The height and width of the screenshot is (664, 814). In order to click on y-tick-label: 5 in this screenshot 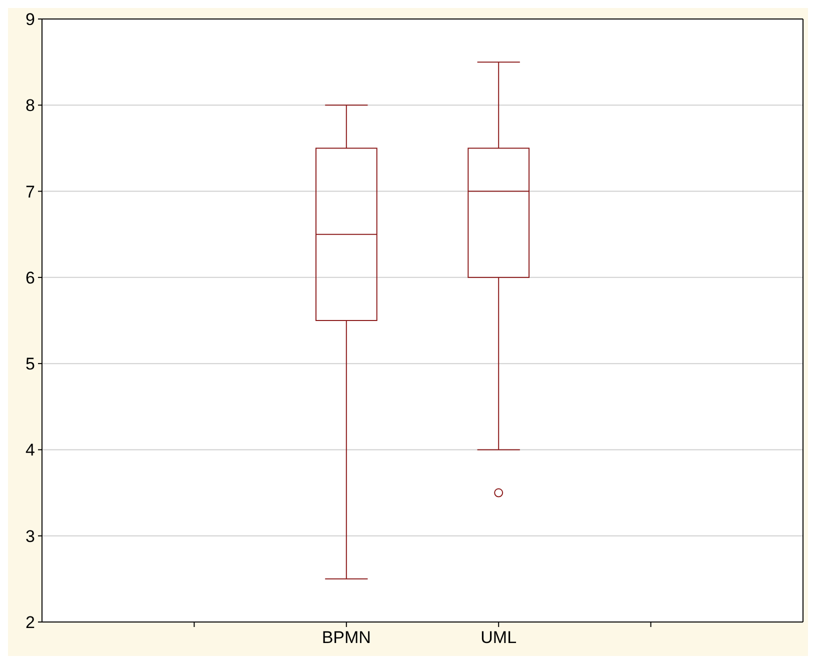, I will do `click(30, 364)`.